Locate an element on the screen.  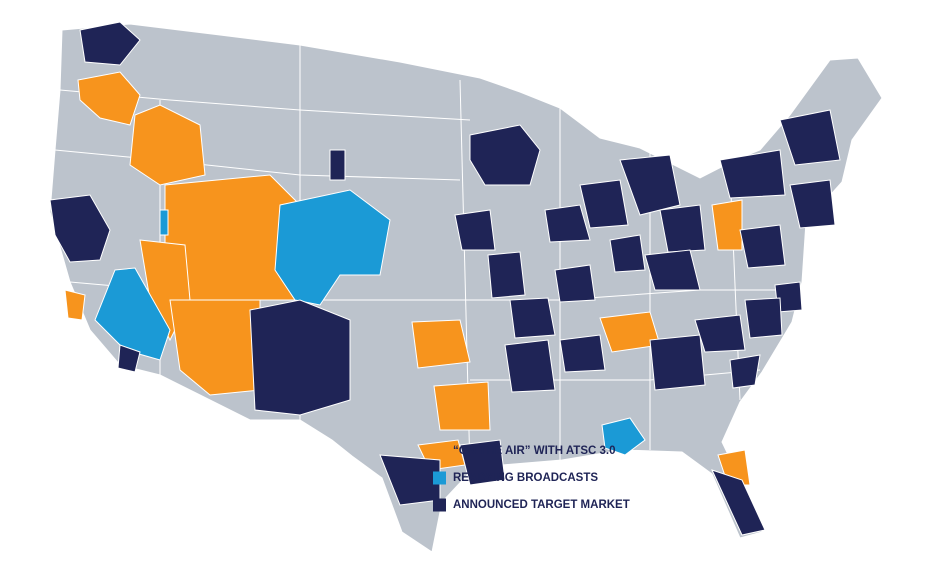
legend-label: READYING BROADCASTS is located at coordinates (525, 478).